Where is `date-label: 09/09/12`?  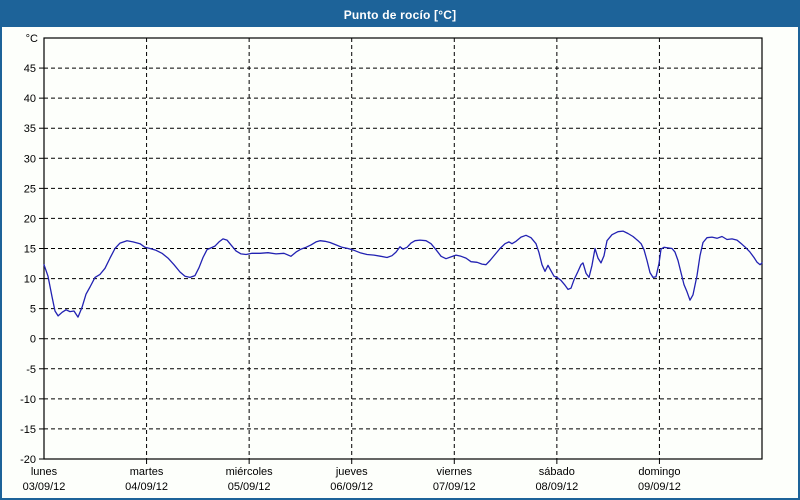
date-label: 09/09/12 is located at coordinates (659, 487).